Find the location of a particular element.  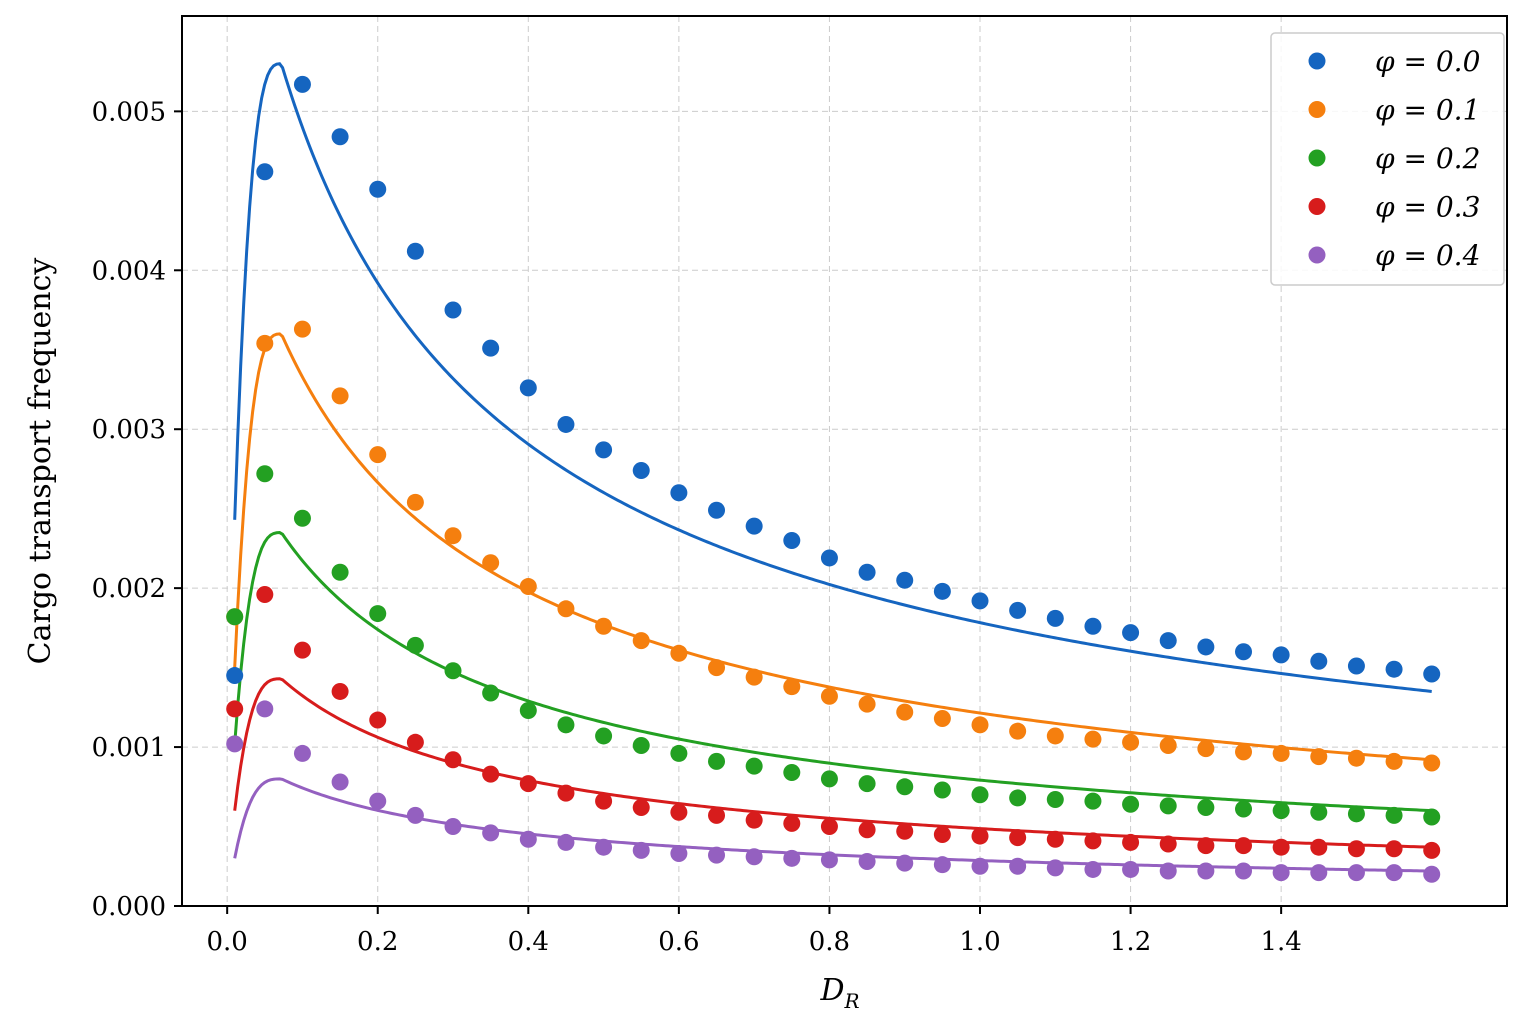

x-tick-label: 1.0 is located at coordinates (979, 942).